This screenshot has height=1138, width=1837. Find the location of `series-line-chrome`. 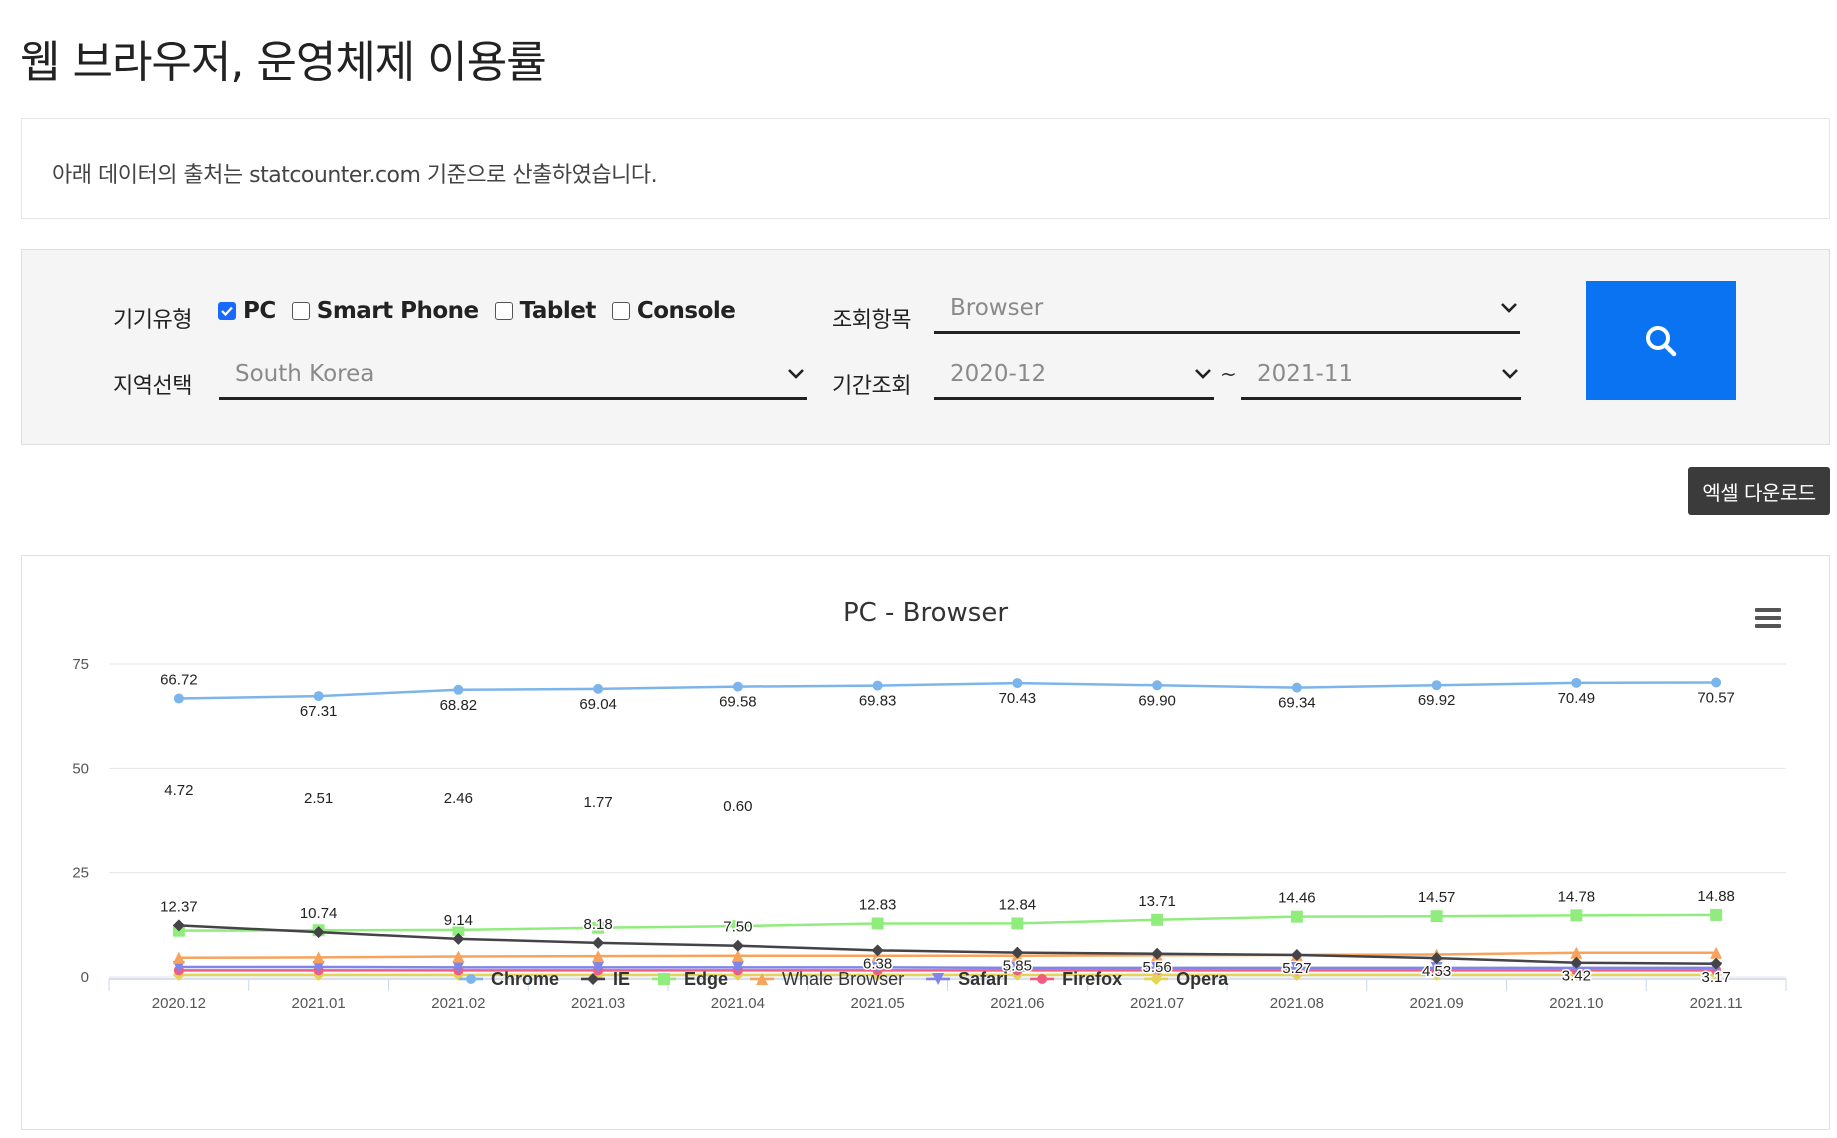

series-line-chrome is located at coordinates (947, 690).